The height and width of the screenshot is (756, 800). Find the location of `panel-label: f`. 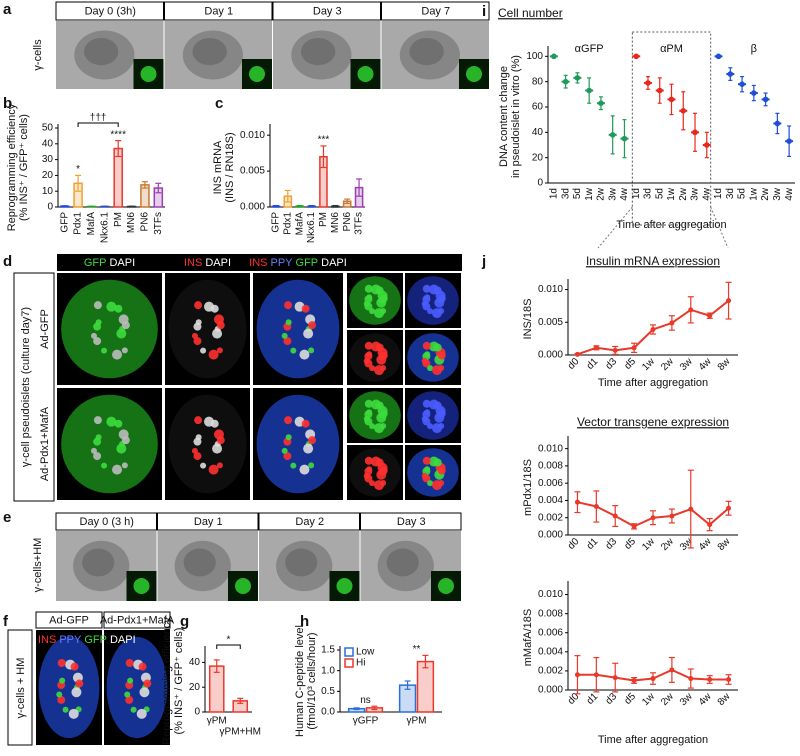

panel-label: f is located at coordinates (6, 621).